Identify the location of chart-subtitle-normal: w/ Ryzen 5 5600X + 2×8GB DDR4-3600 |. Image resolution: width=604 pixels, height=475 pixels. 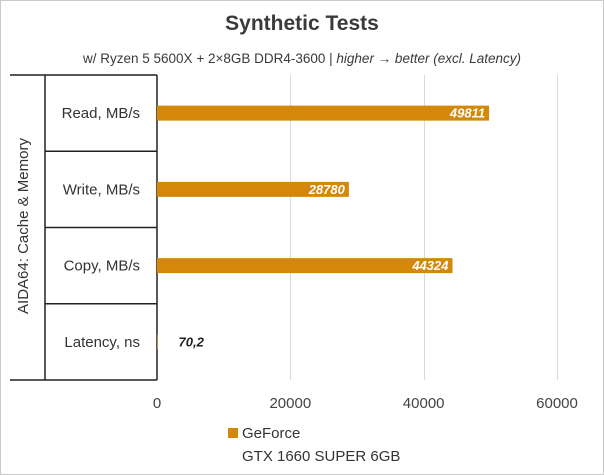
(209, 58).